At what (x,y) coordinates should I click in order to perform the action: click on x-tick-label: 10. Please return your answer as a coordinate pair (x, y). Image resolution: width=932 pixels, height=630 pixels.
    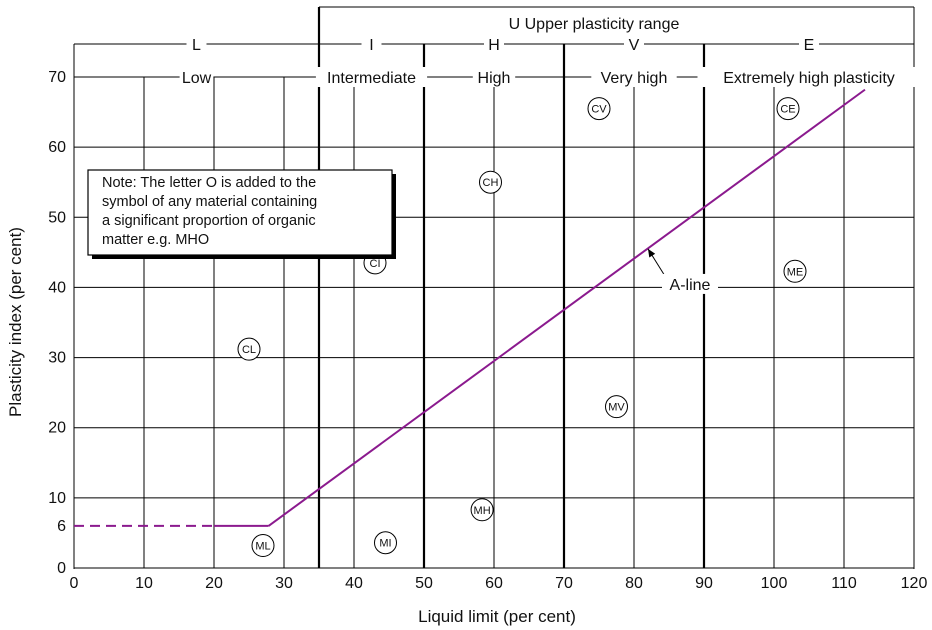
    Looking at the image, I should click on (144, 583).